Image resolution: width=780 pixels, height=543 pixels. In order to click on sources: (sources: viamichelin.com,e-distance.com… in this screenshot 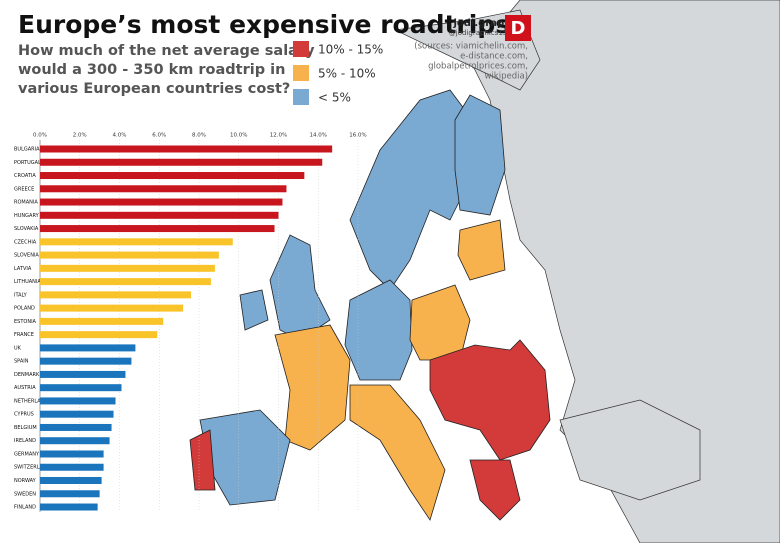, I will do `click(471, 62)`.